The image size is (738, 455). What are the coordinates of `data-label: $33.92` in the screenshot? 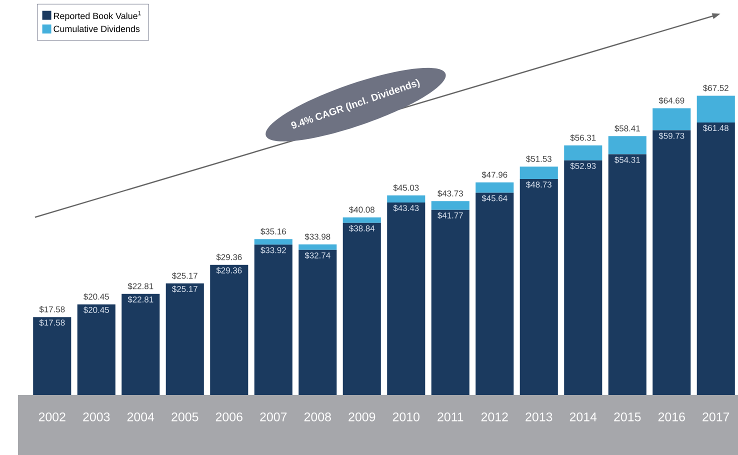 It's located at (273, 250).